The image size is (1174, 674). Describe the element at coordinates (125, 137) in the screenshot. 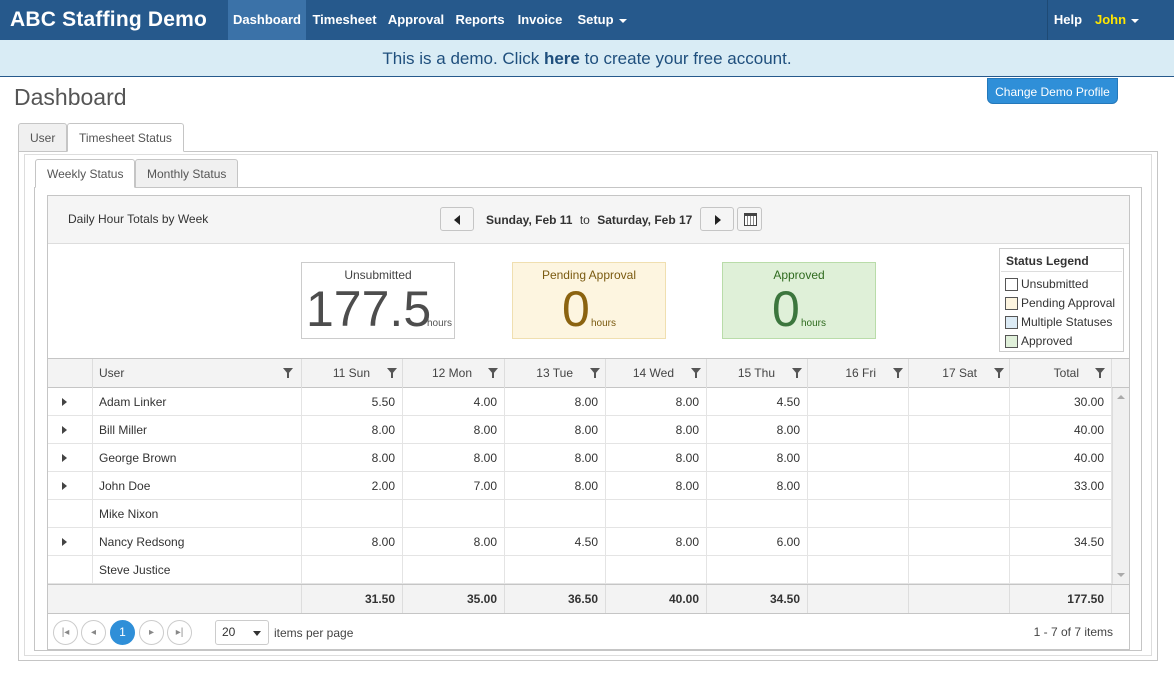

I see `tab-timesheet-status: Timesheet Status` at that location.